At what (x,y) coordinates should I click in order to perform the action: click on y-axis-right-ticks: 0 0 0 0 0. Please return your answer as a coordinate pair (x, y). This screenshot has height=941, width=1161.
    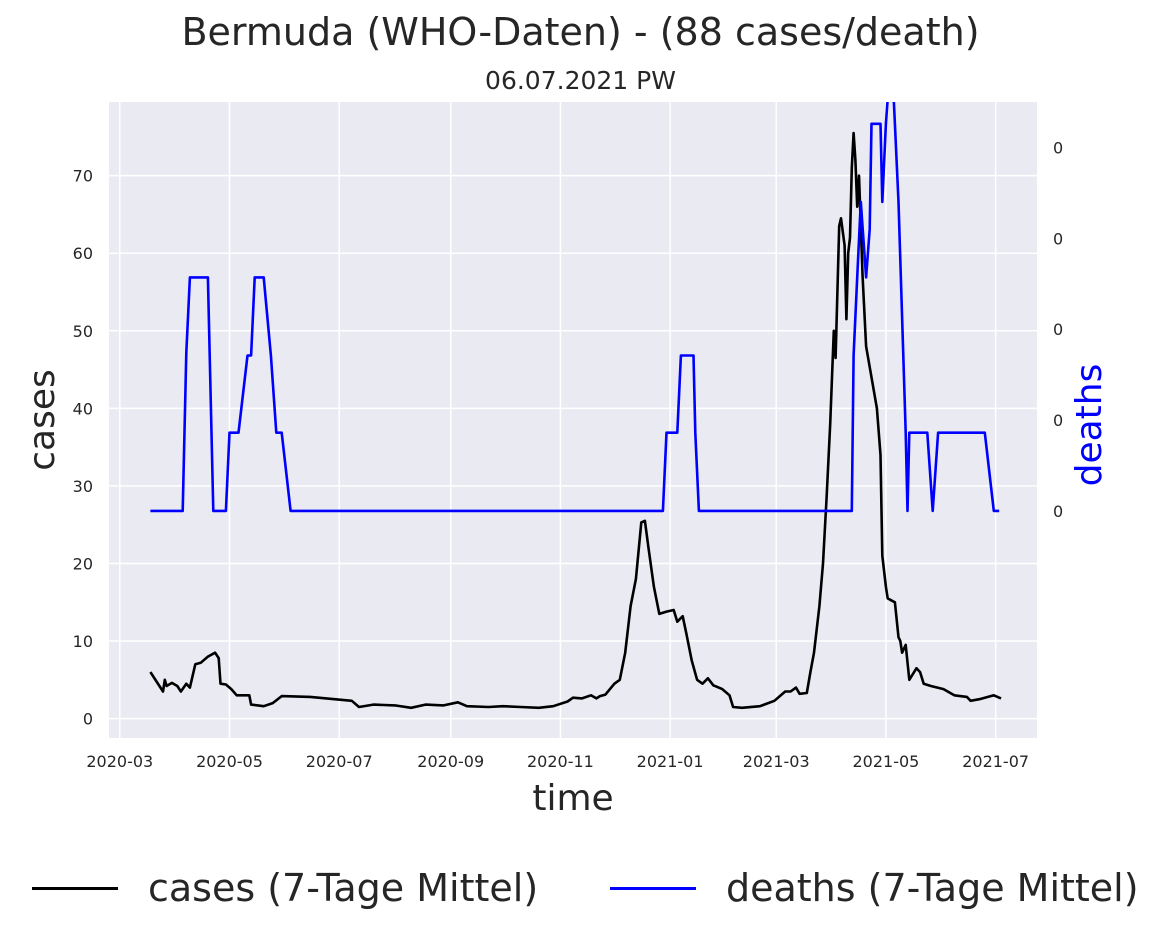
    Looking at the image, I should click on (1058, 329).